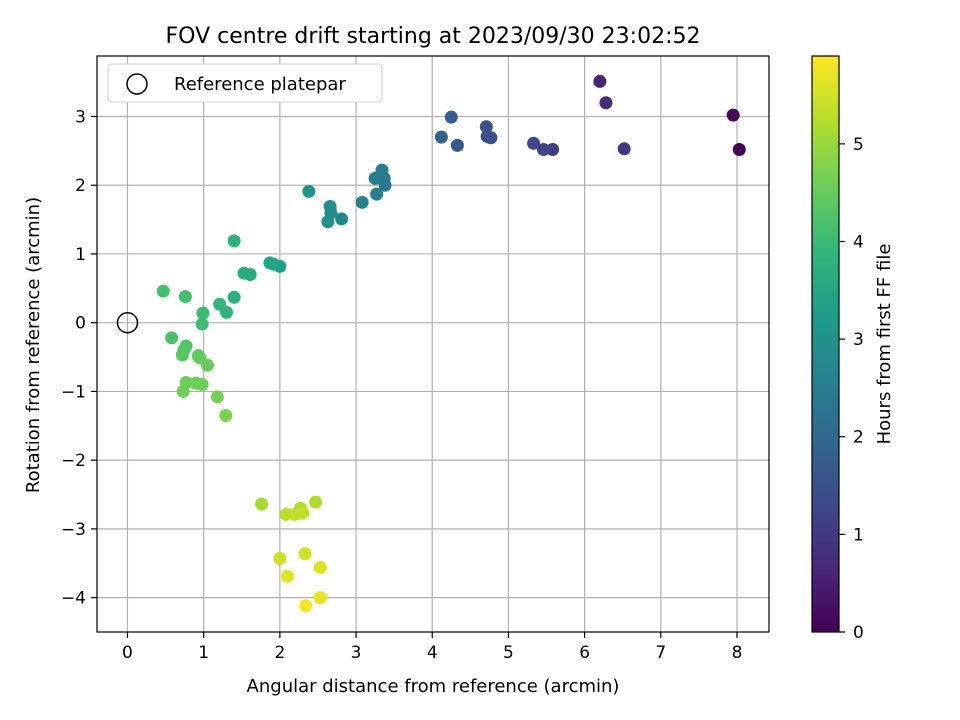  What do you see at coordinates (279, 653) in the screenshot?
I see `x-tick-label: 2` at bounding box center [279, 653].